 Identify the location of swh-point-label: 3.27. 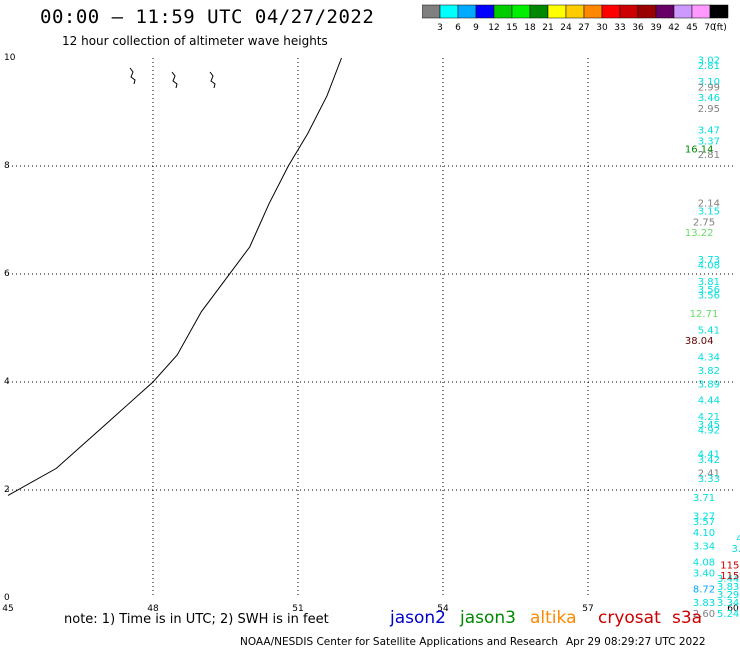
(704, 517).